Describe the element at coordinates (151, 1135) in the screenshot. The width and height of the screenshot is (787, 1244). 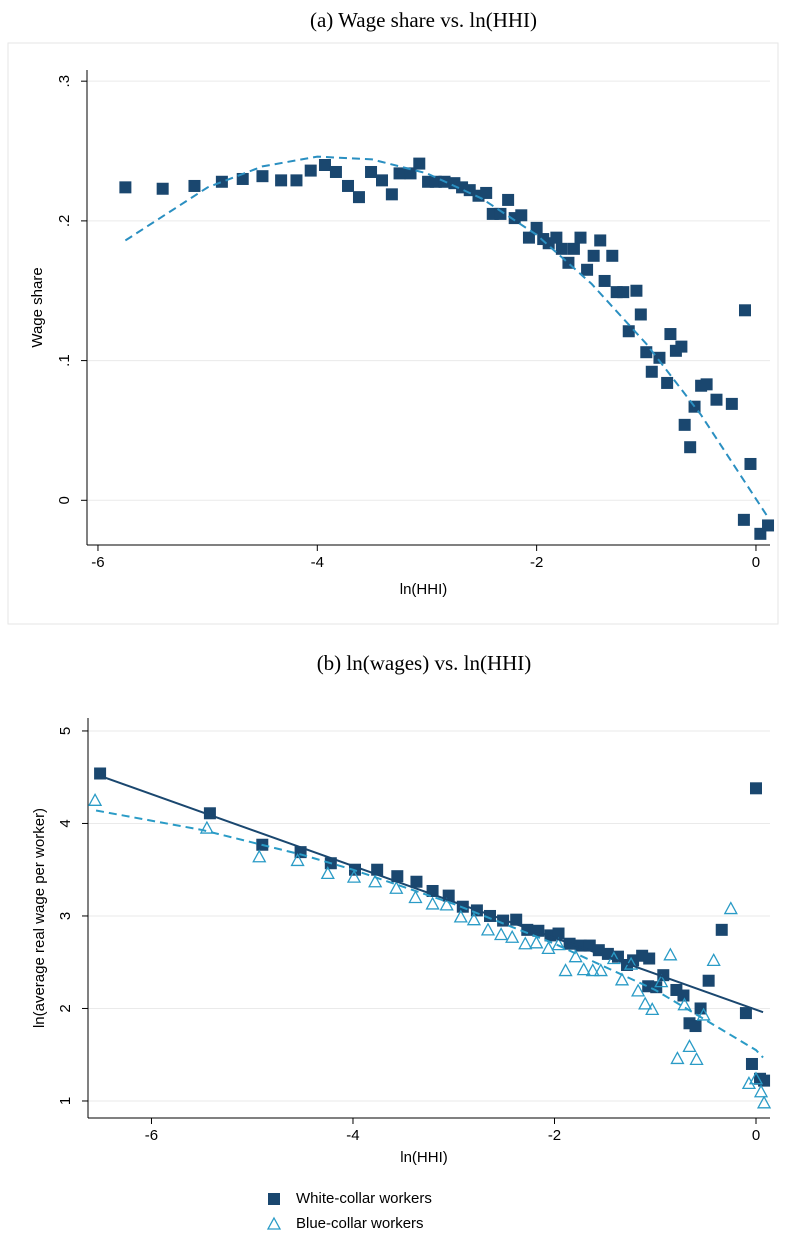
I see `x-tick-label: -6` at that location.